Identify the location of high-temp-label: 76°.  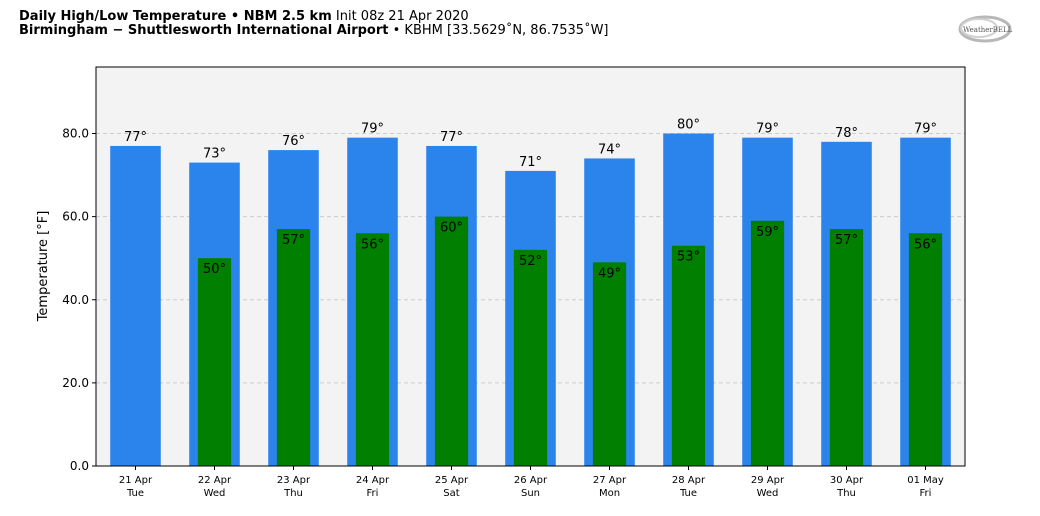
(293, 141).